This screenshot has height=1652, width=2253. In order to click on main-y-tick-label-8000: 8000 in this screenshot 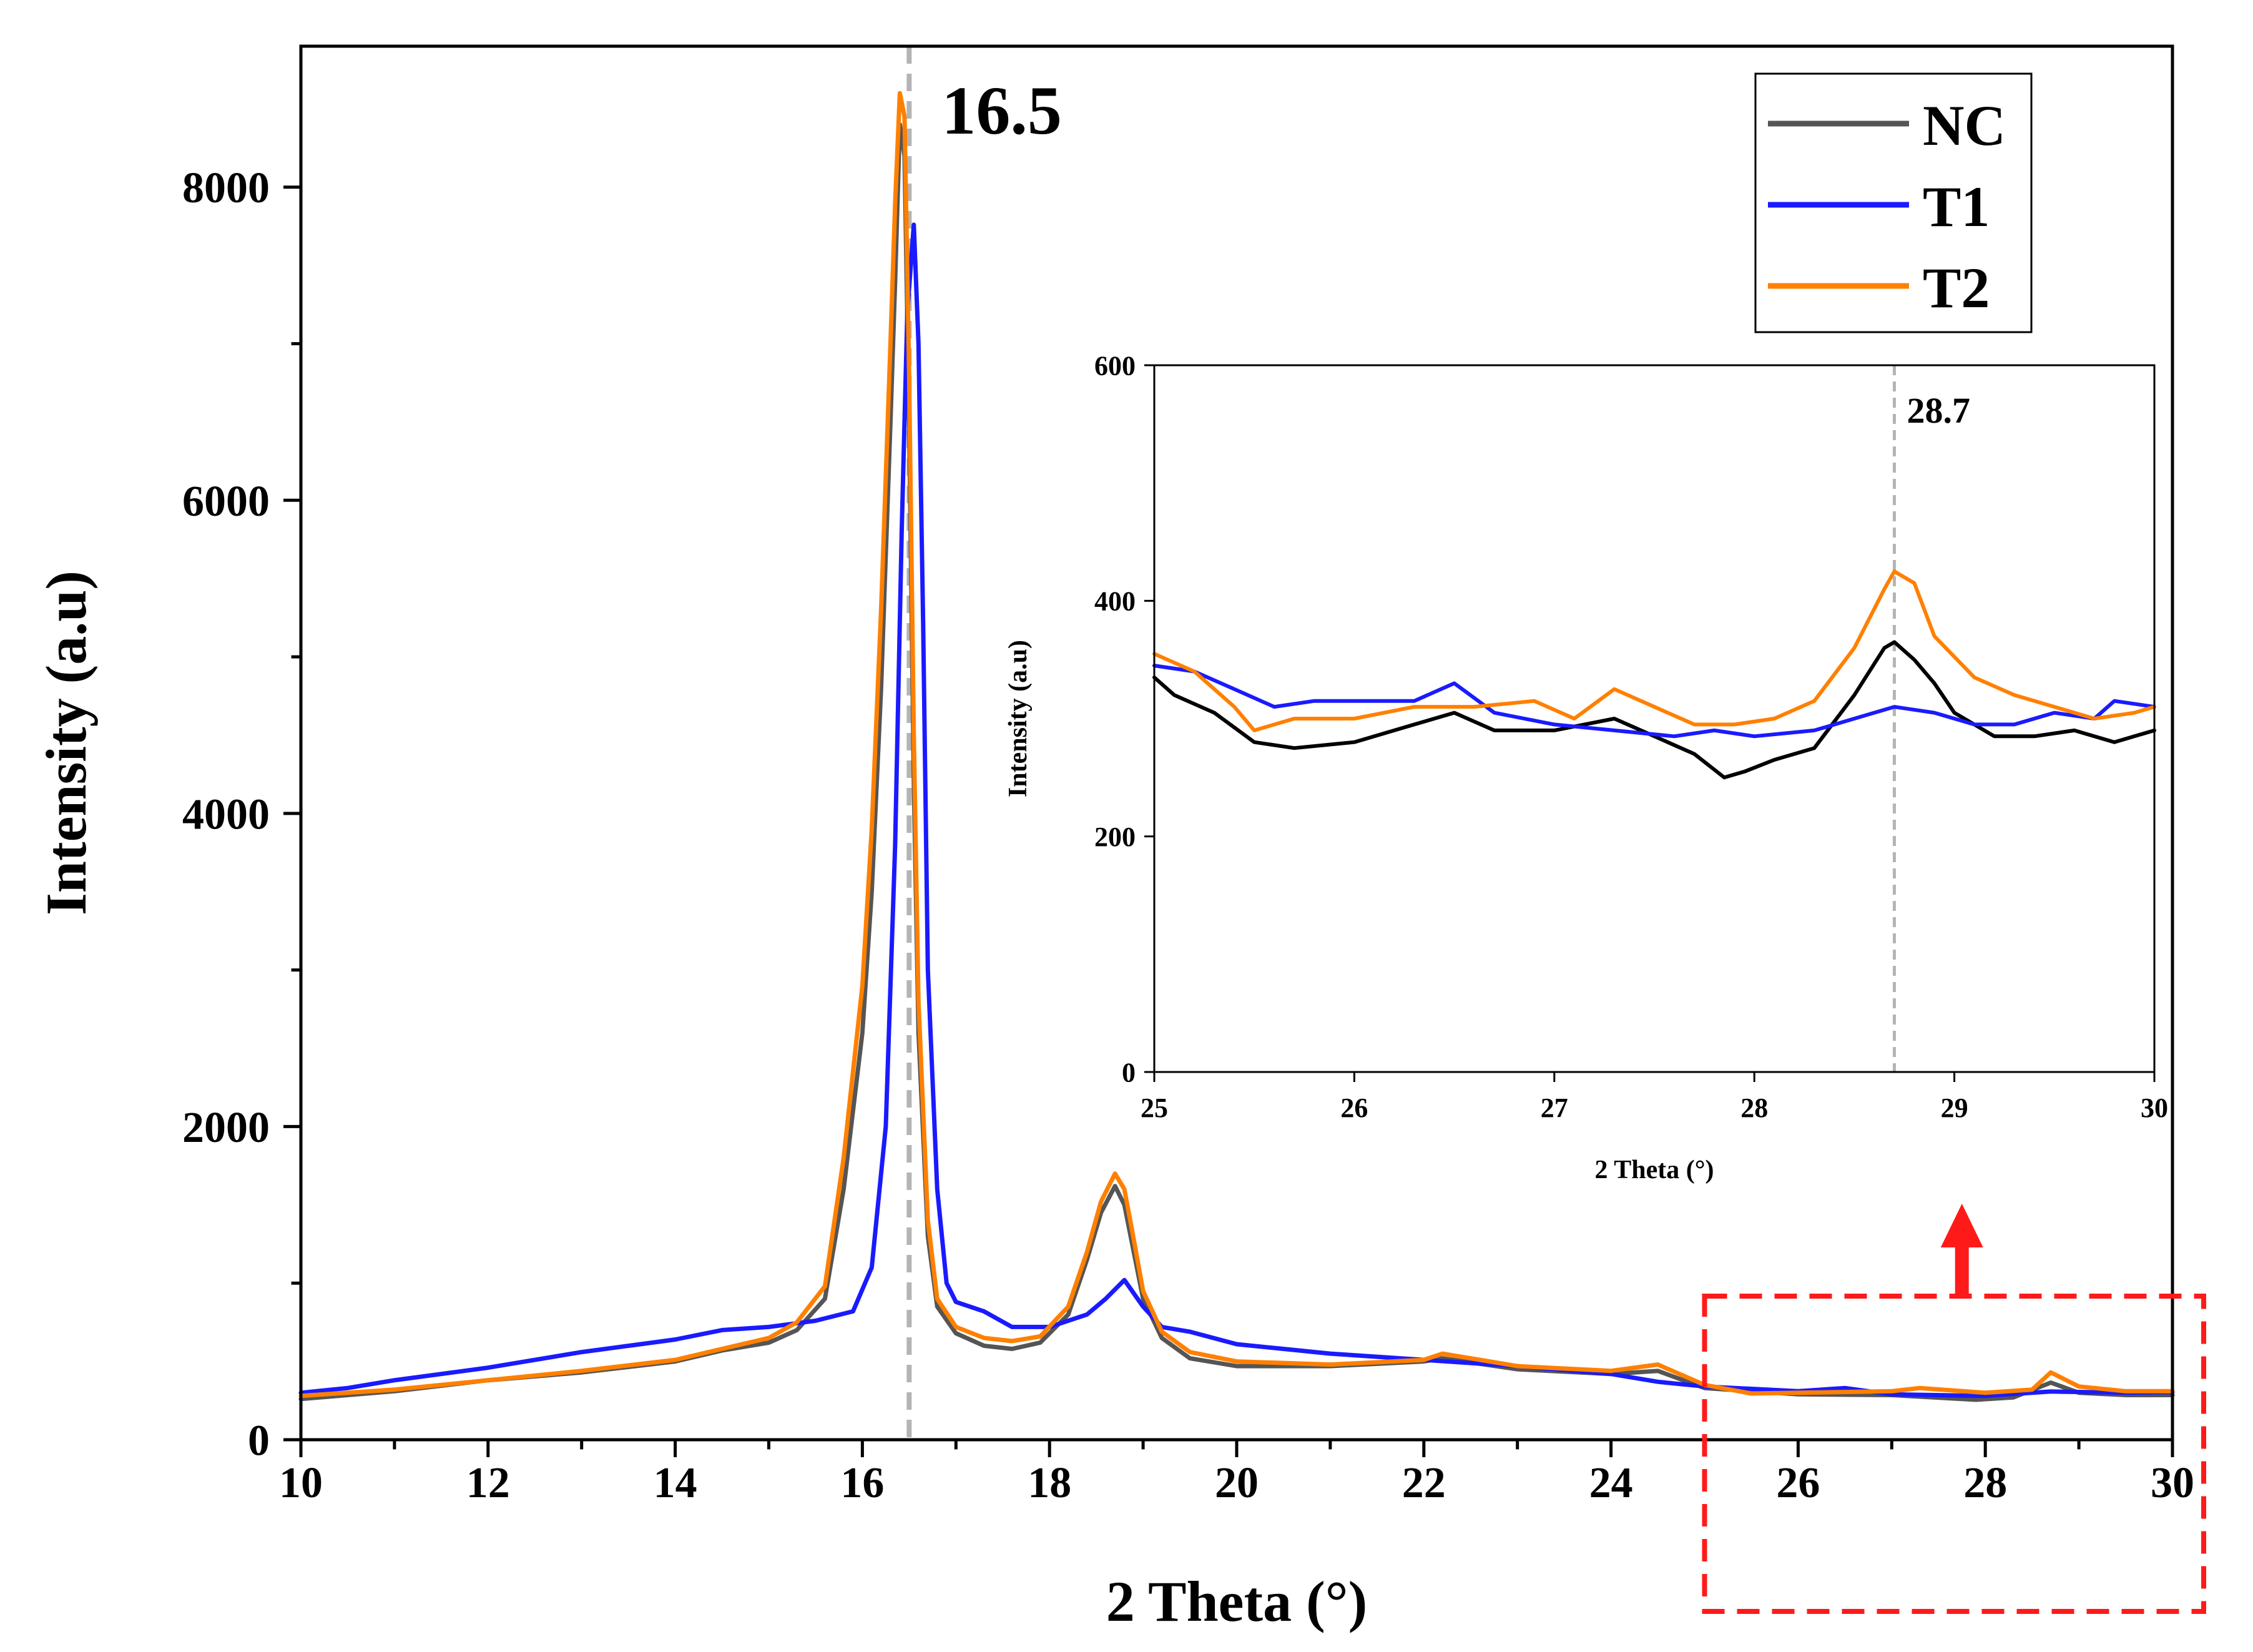, I will do `click(226, 188)`.